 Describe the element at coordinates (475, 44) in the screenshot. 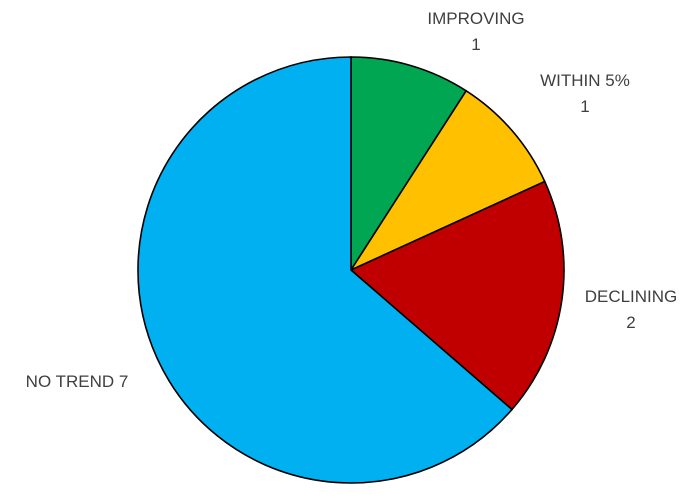

I see `data-label-improving-value: 1` at that location.